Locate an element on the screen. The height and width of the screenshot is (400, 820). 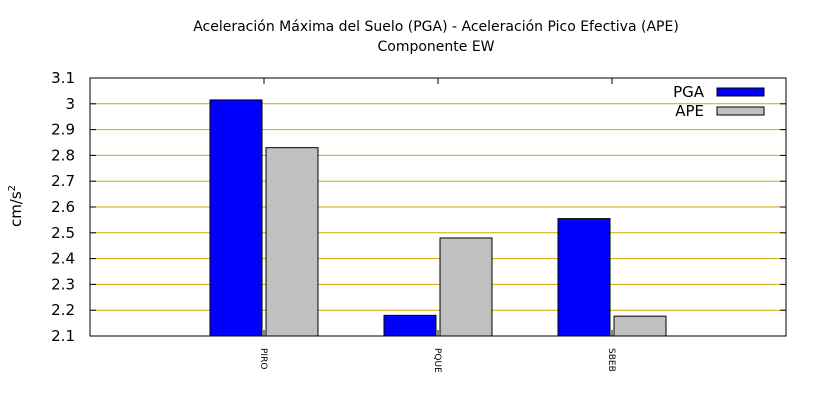
y-tick-label: 3.1 is located at coordinates (63, 78).